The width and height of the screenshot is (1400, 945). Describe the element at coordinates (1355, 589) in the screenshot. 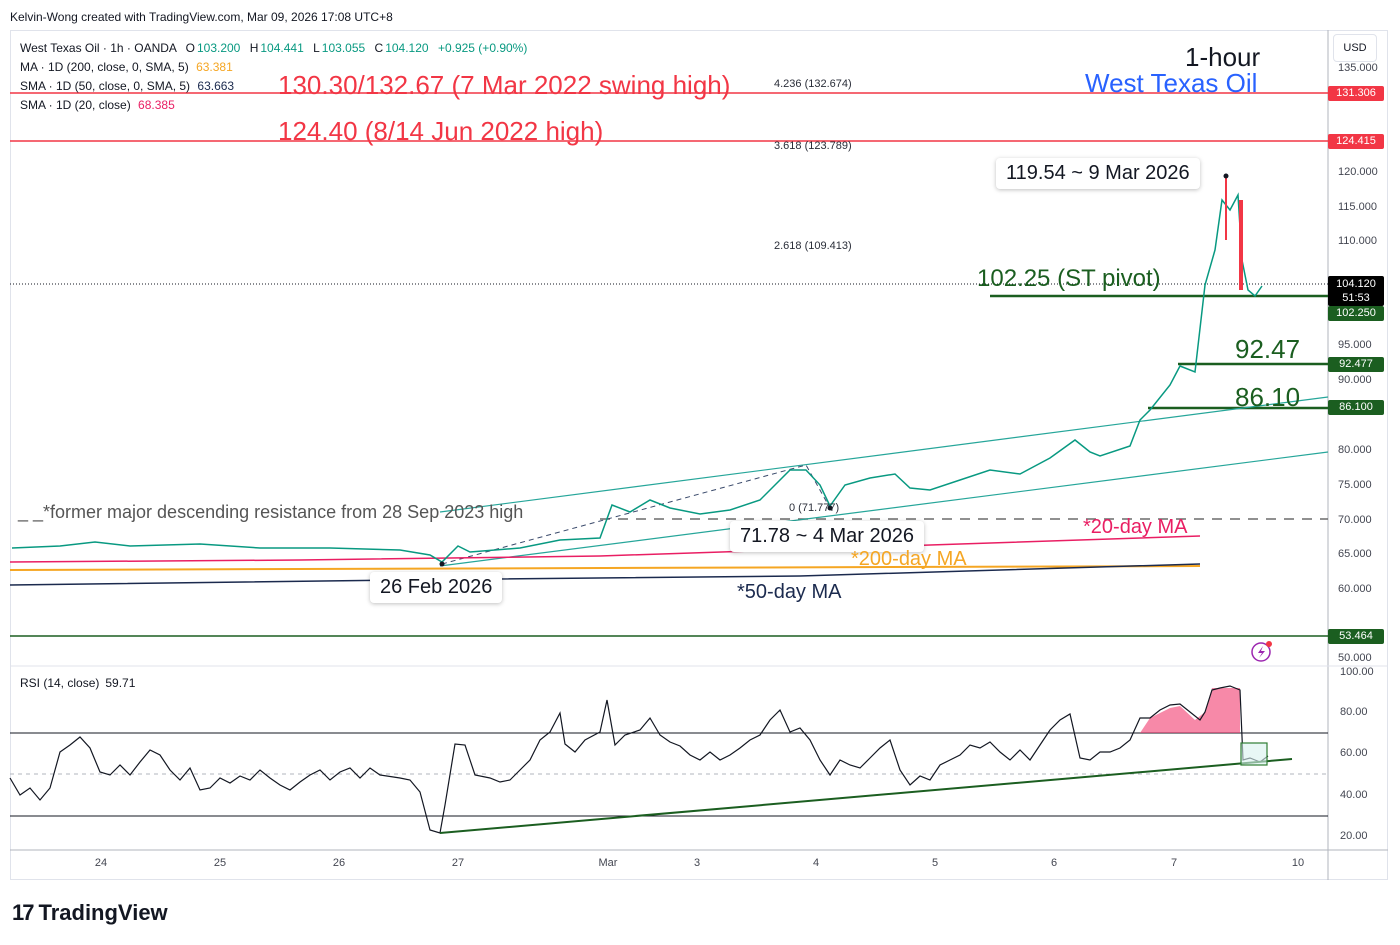

I see `price-tick: 60.000` at that location.